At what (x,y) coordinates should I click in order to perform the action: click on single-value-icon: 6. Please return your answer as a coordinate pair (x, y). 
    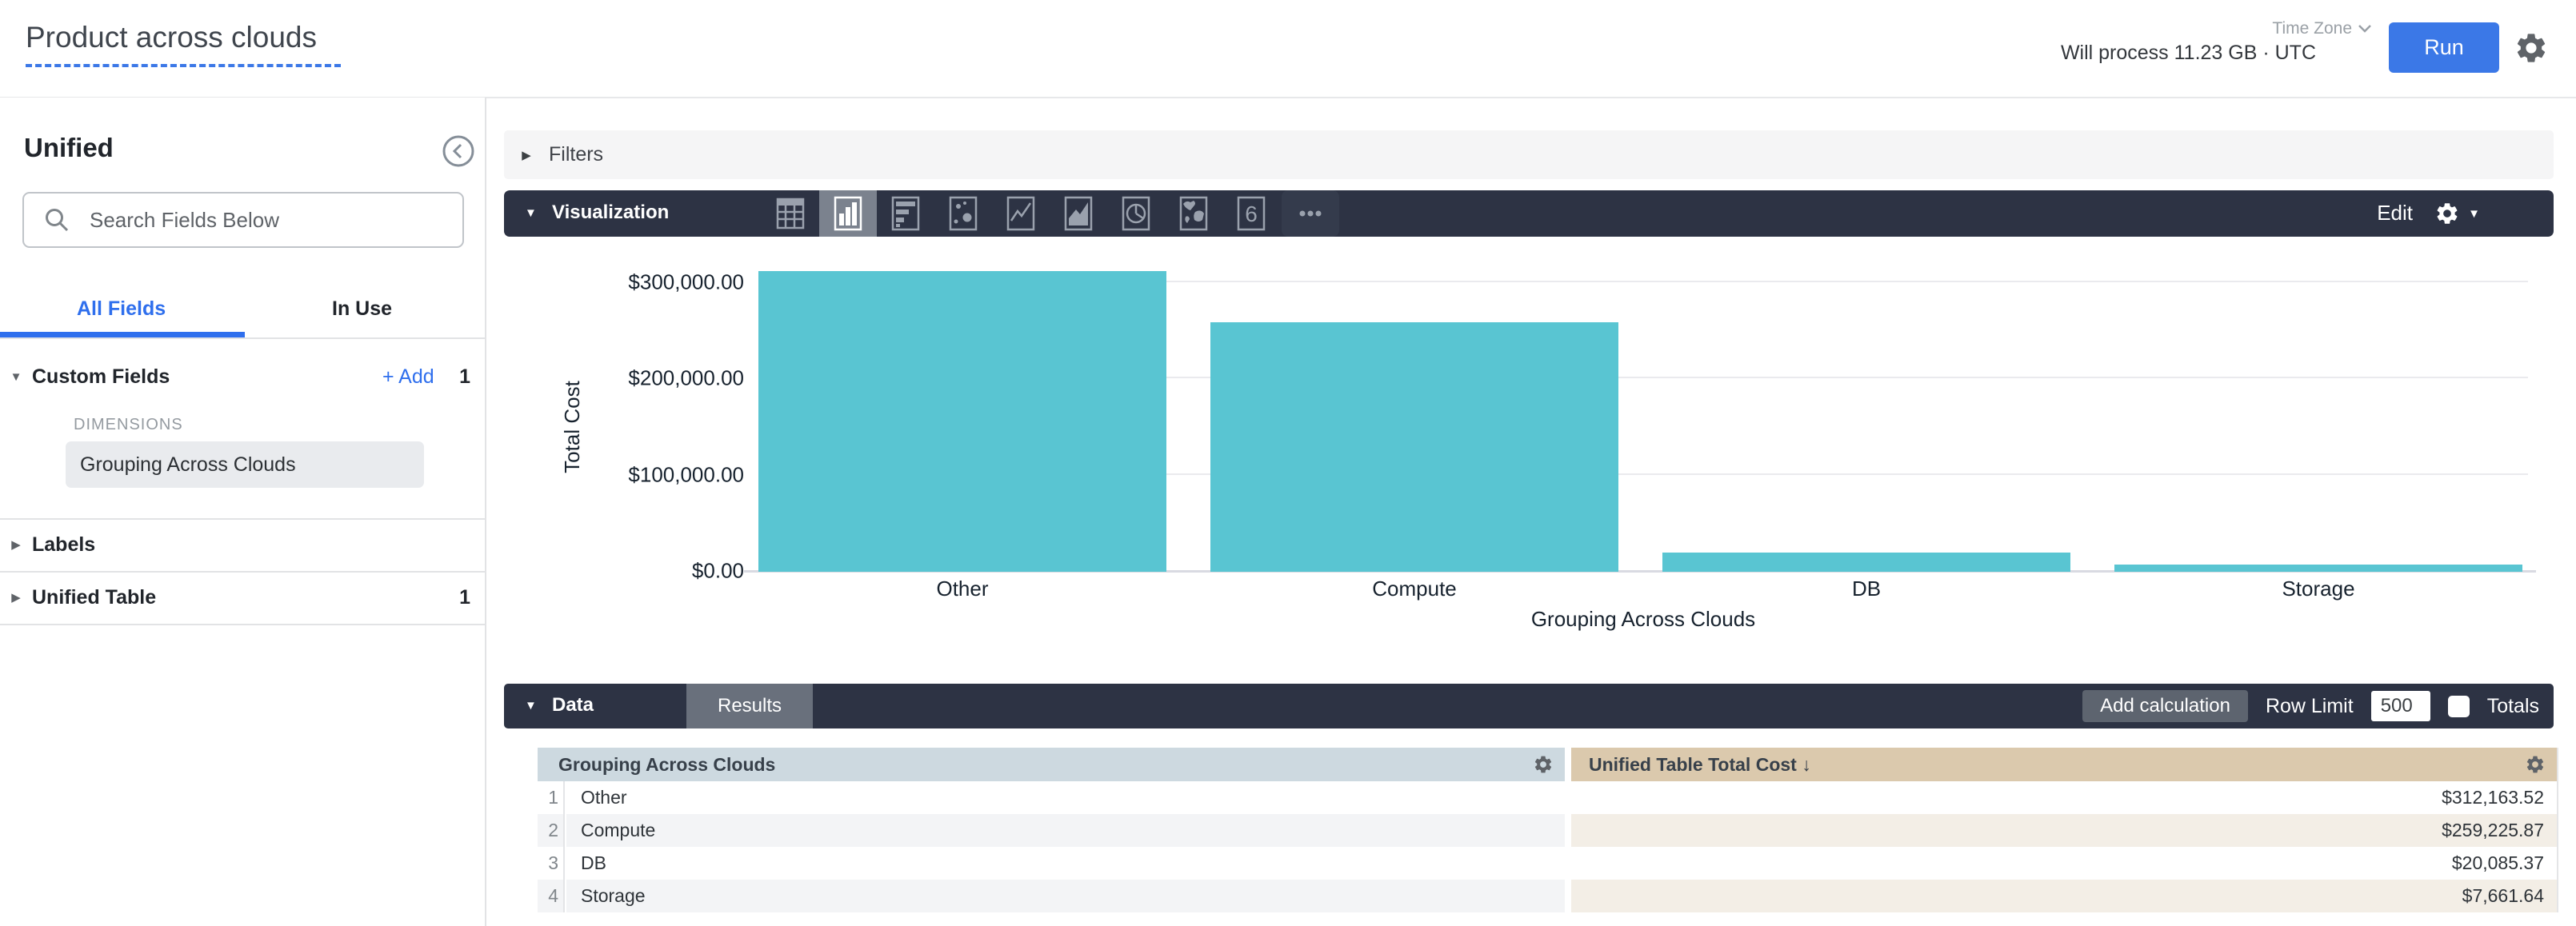
    Looking at the image, I should click on (1251, 213).